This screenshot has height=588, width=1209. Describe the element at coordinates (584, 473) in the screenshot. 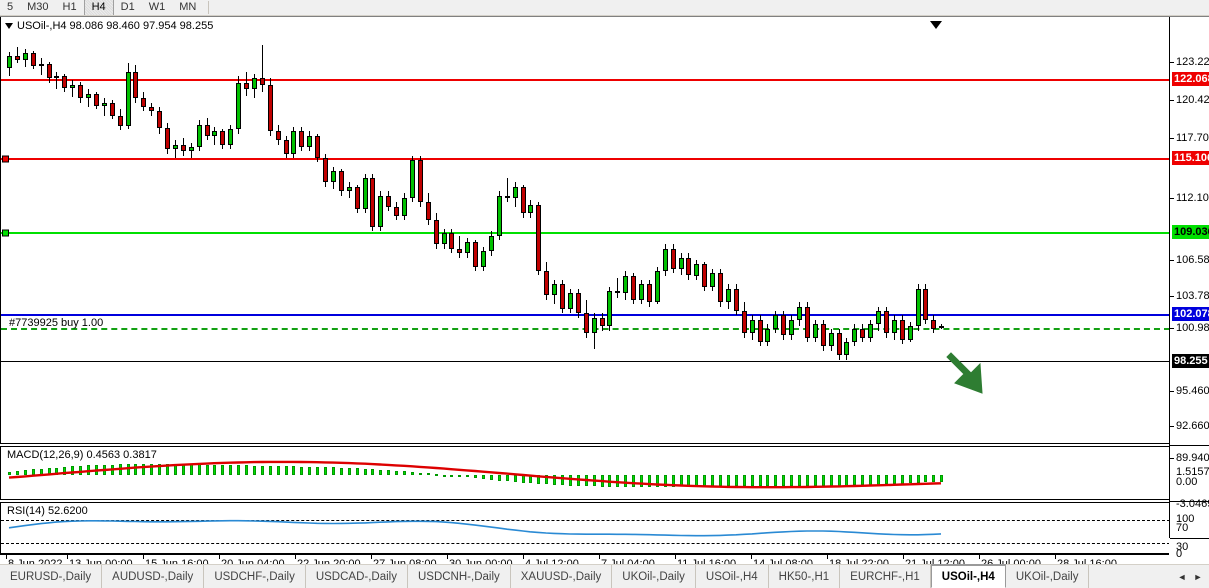

I see `macd-indicator-pane: MACD(12,26,9) 0.4563 0.3817` at that location.